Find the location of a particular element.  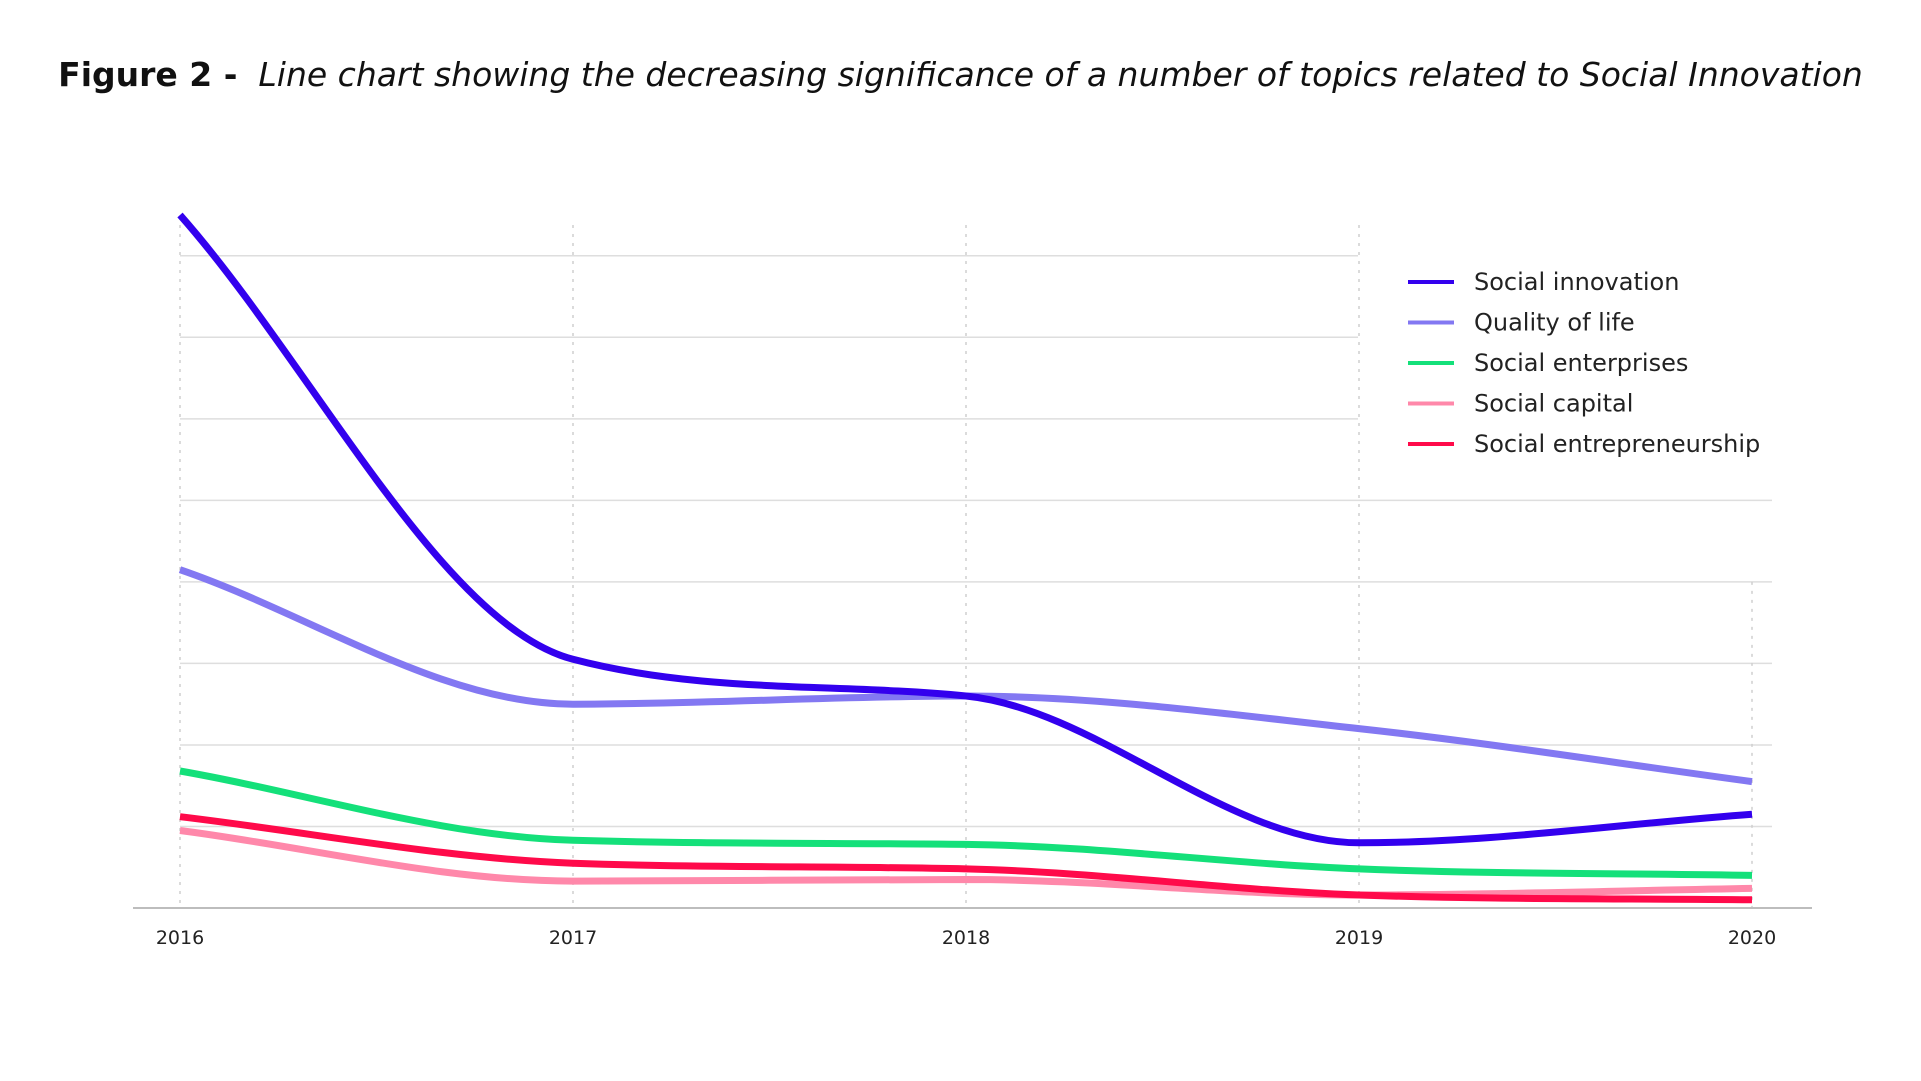

legend-item: Social enterprises is located at coordinates (1548, 363).